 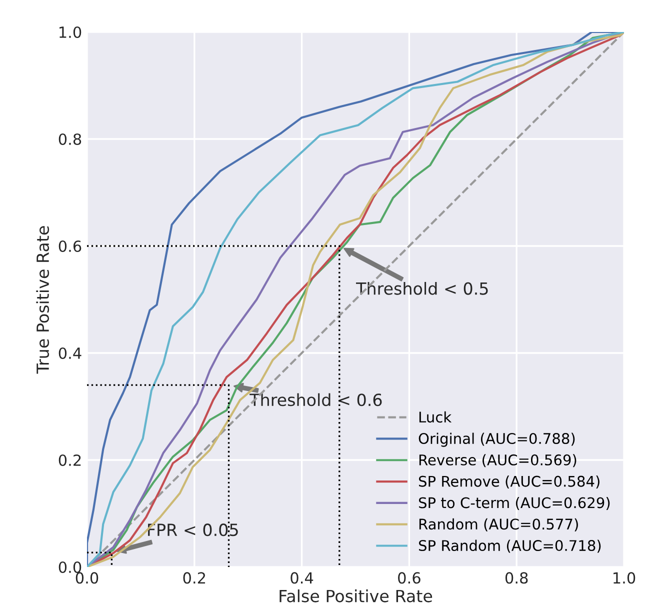 I want to click on y-tick-label: 0.6, so click(x=70, y=246).